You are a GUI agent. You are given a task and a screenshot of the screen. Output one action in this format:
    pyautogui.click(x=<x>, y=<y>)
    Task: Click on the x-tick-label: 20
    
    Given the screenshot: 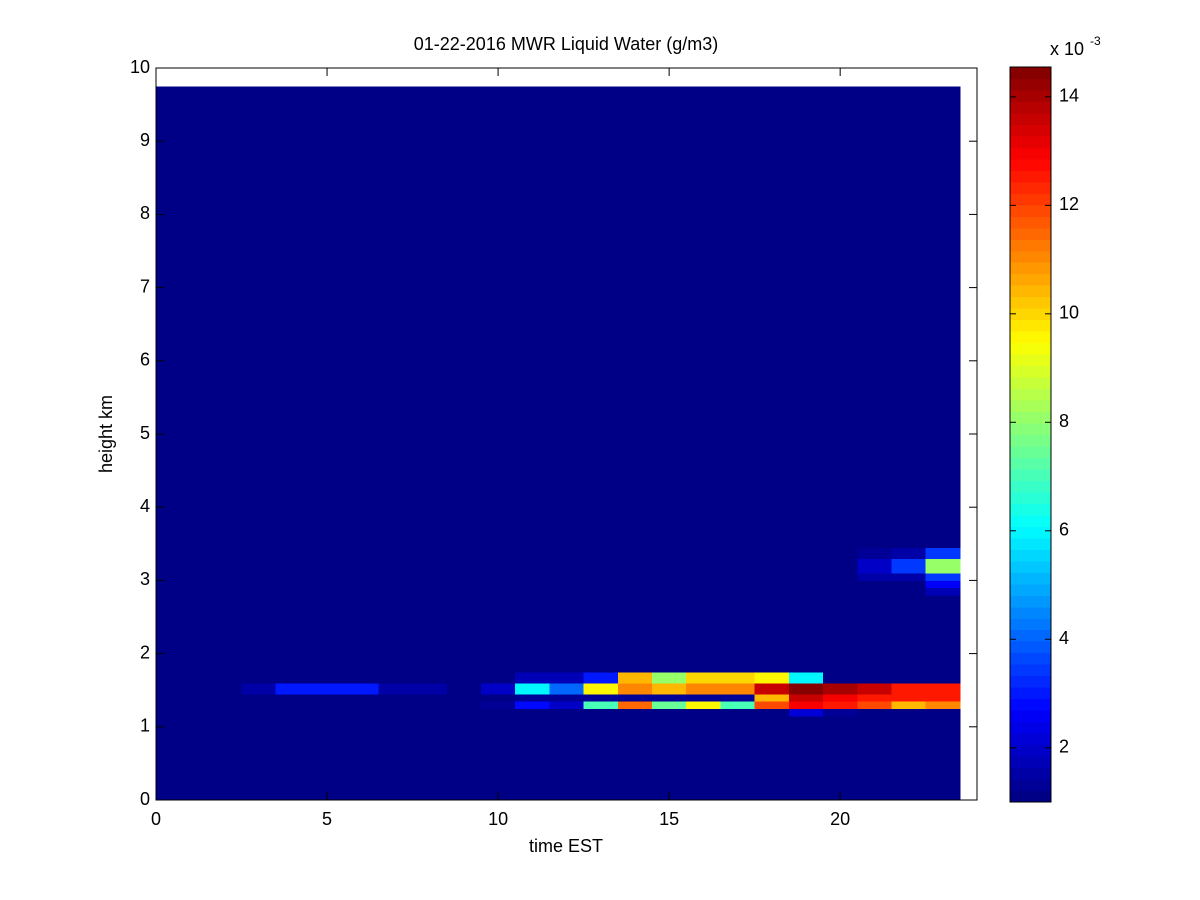 What is the action you would take?
    pyautogui.click(x=840, y=819)
    